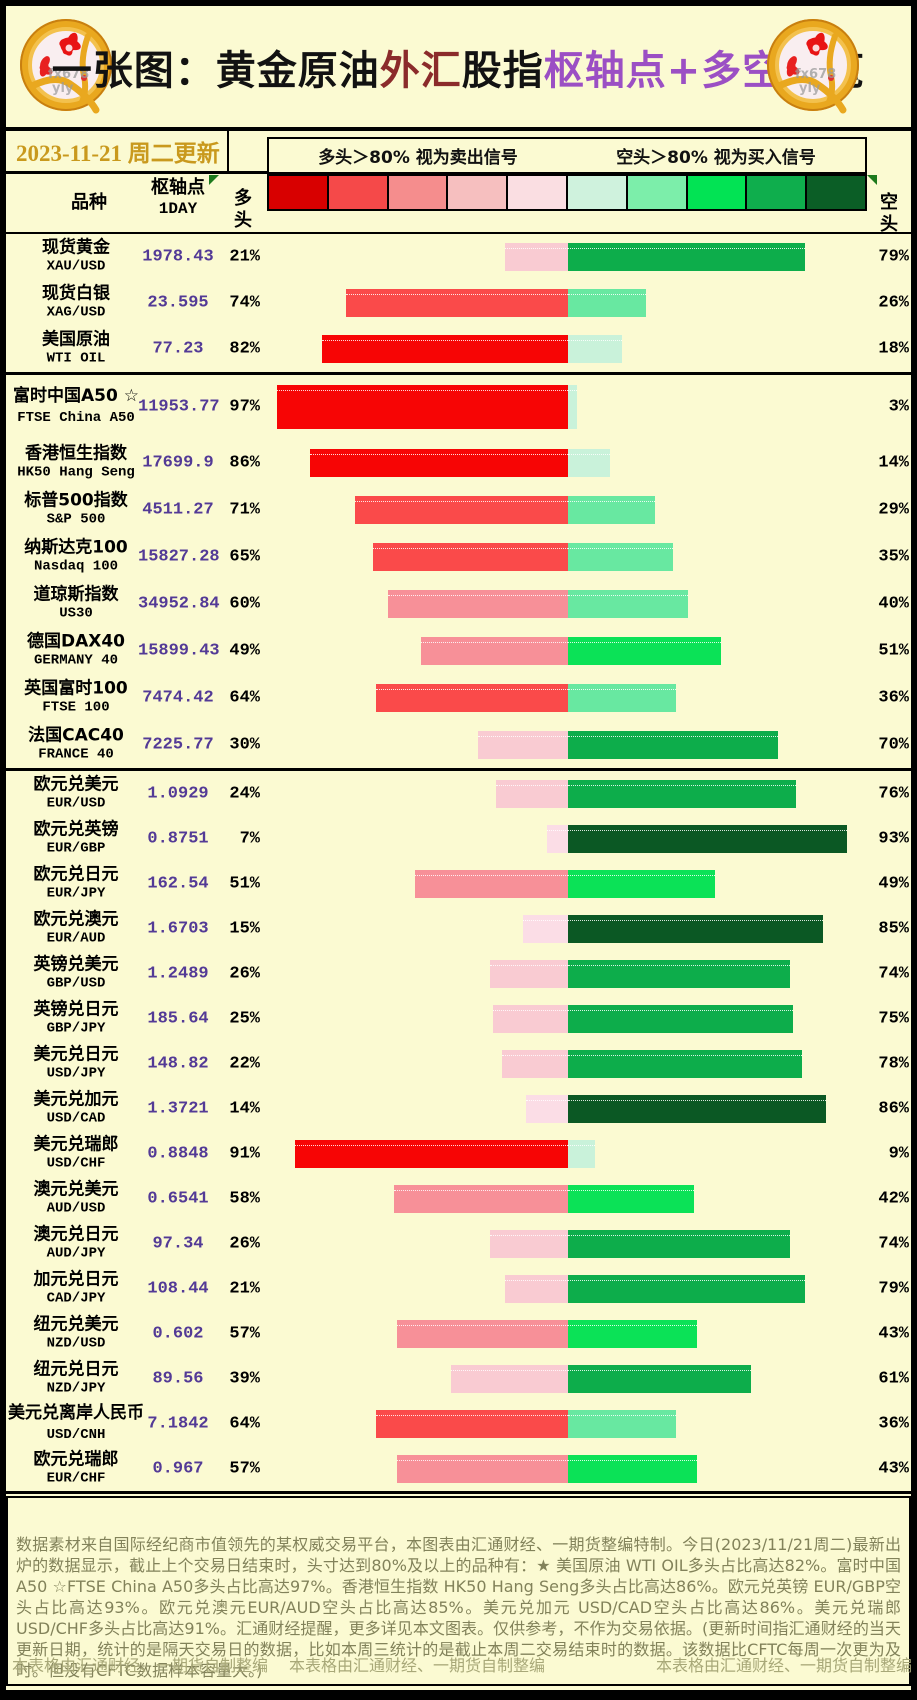 The height and width of the screenshot is (1700, 917). What do you see at coordinates (76, 1054) in the screenshot?
I see `instrument-cn-label: 美元兑日元` at bounding box center [76, 1054].